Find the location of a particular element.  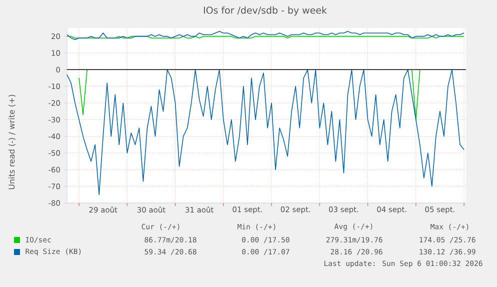

chart-title: IOs for /dev/sdb - by week is located at coordinates (265, 11).